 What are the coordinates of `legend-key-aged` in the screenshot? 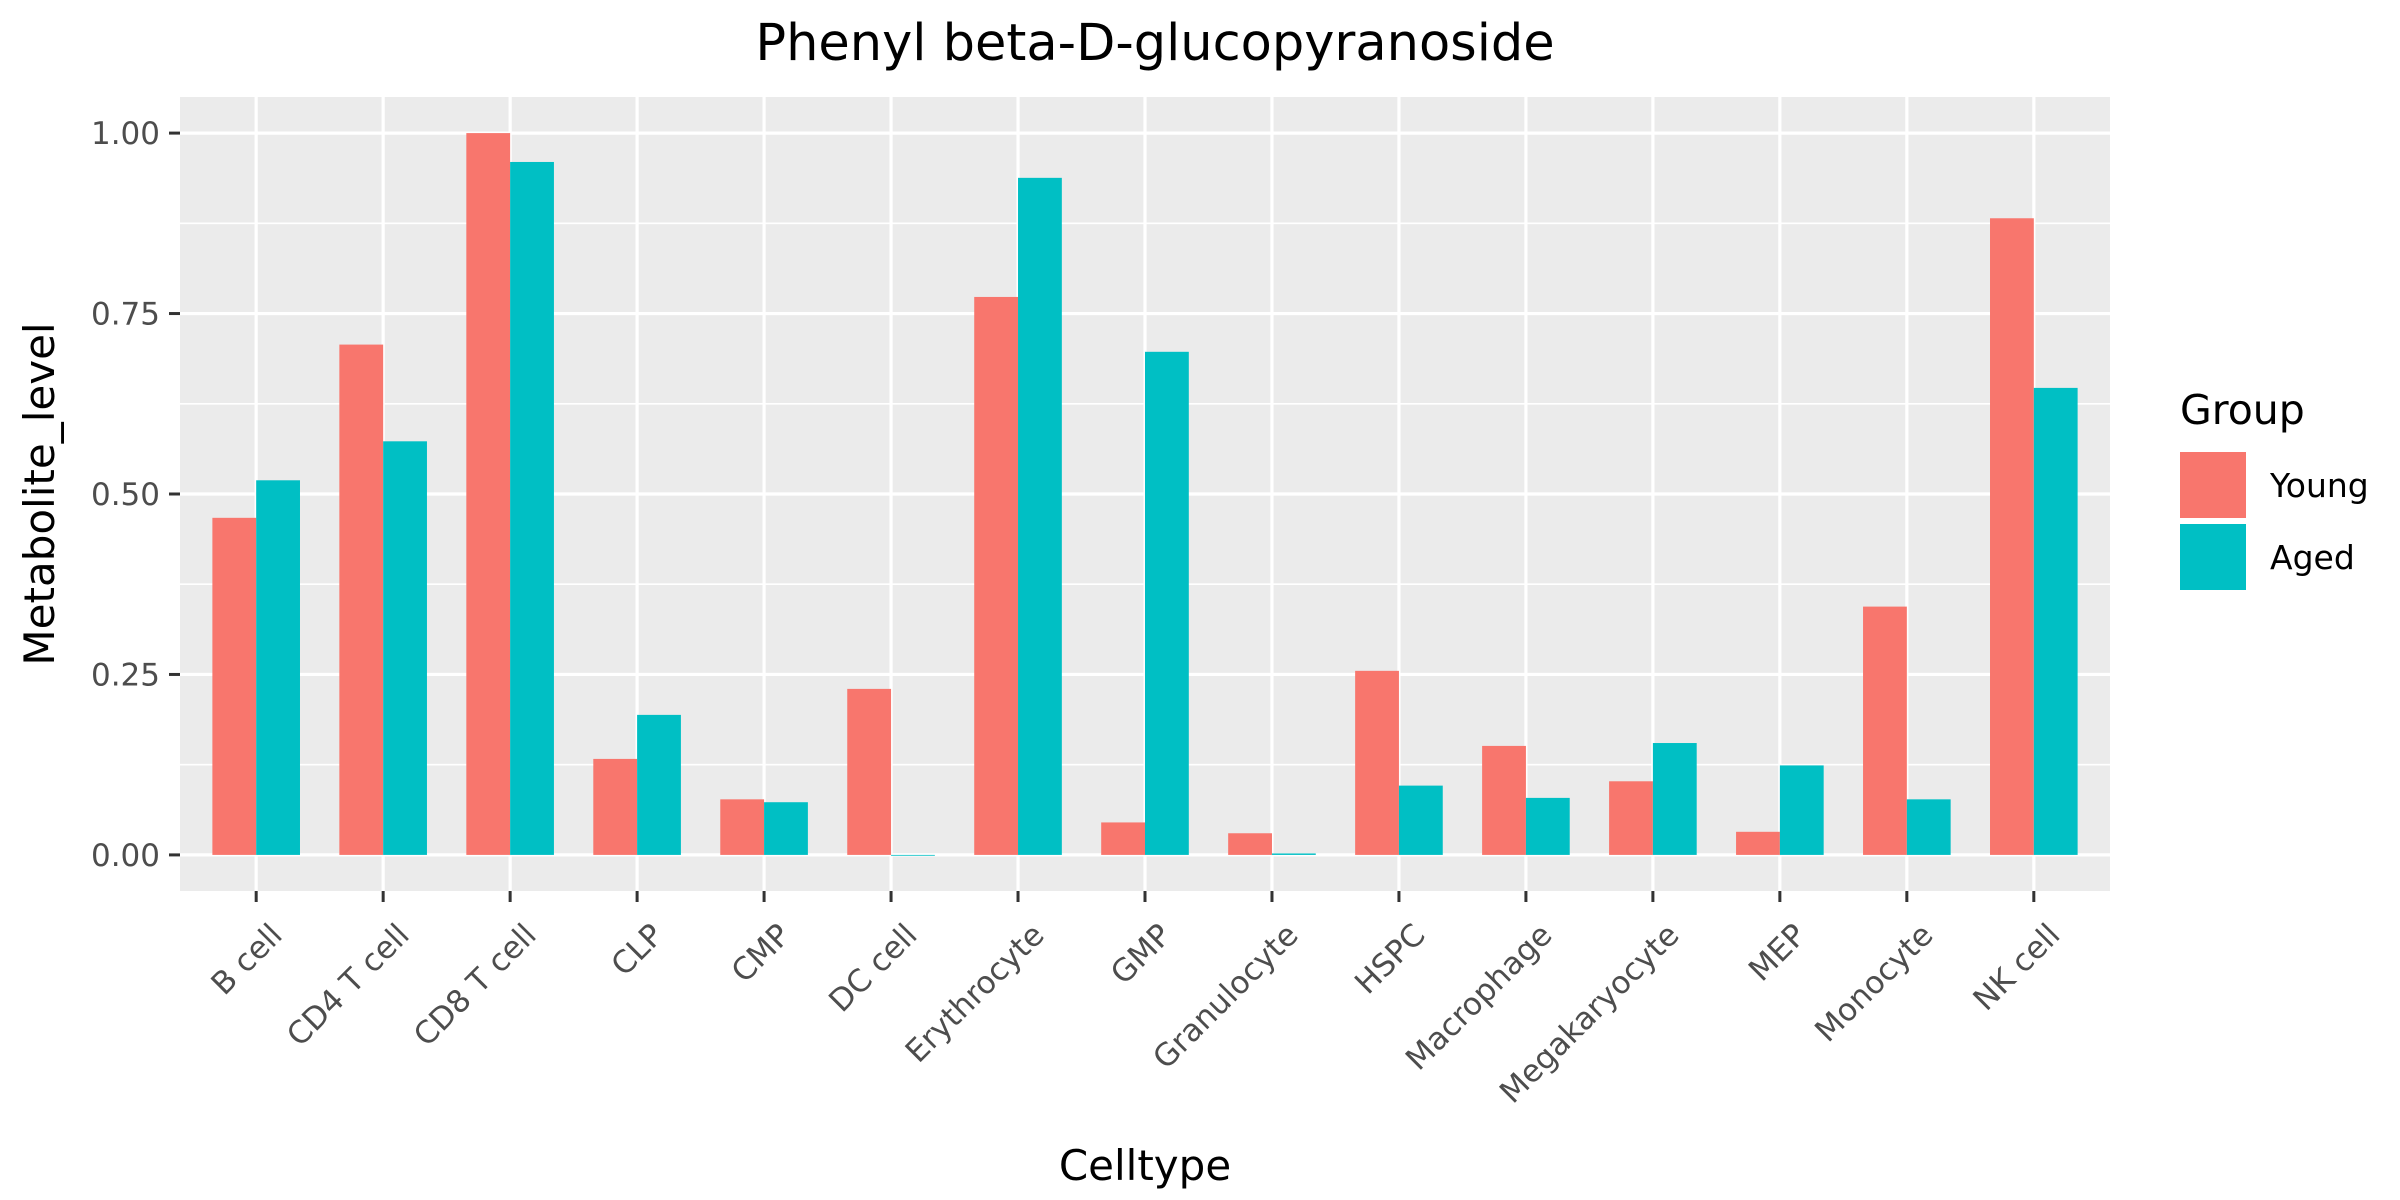 It's located at (2213, 557).